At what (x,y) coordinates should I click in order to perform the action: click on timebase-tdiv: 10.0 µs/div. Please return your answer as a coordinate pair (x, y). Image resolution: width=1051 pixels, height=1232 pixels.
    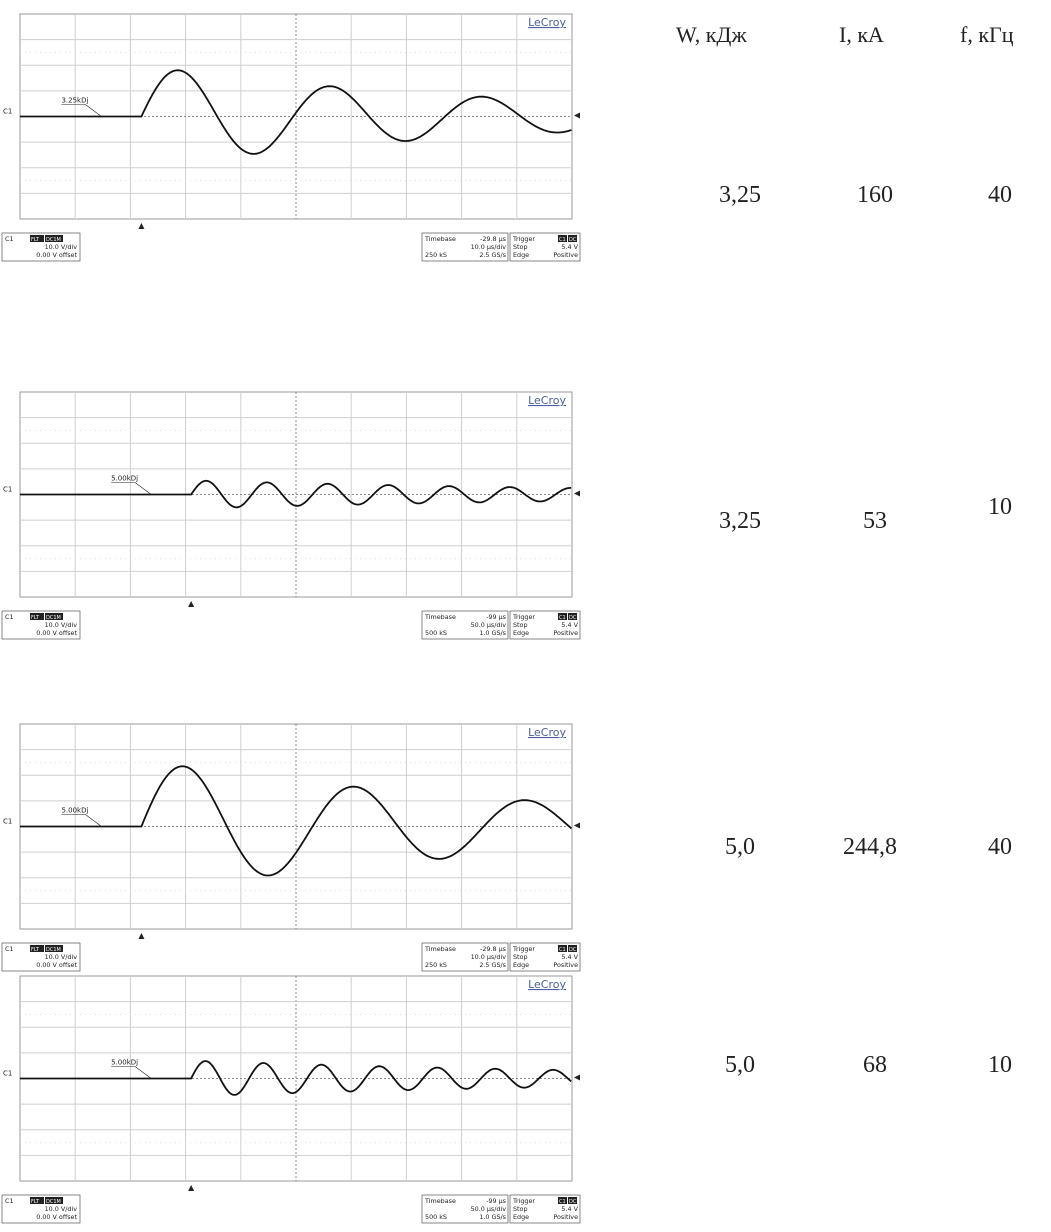
    Looking at the image, I should click on (489, 247).